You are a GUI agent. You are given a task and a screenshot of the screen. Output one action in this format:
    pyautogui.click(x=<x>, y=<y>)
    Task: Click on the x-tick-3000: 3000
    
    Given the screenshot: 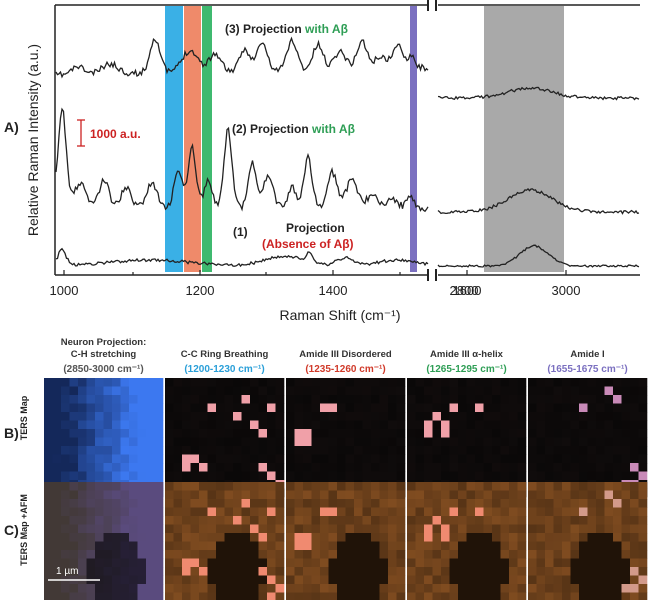 What is the action you would take?
    pyautogui.click(x=566, y=290)
    